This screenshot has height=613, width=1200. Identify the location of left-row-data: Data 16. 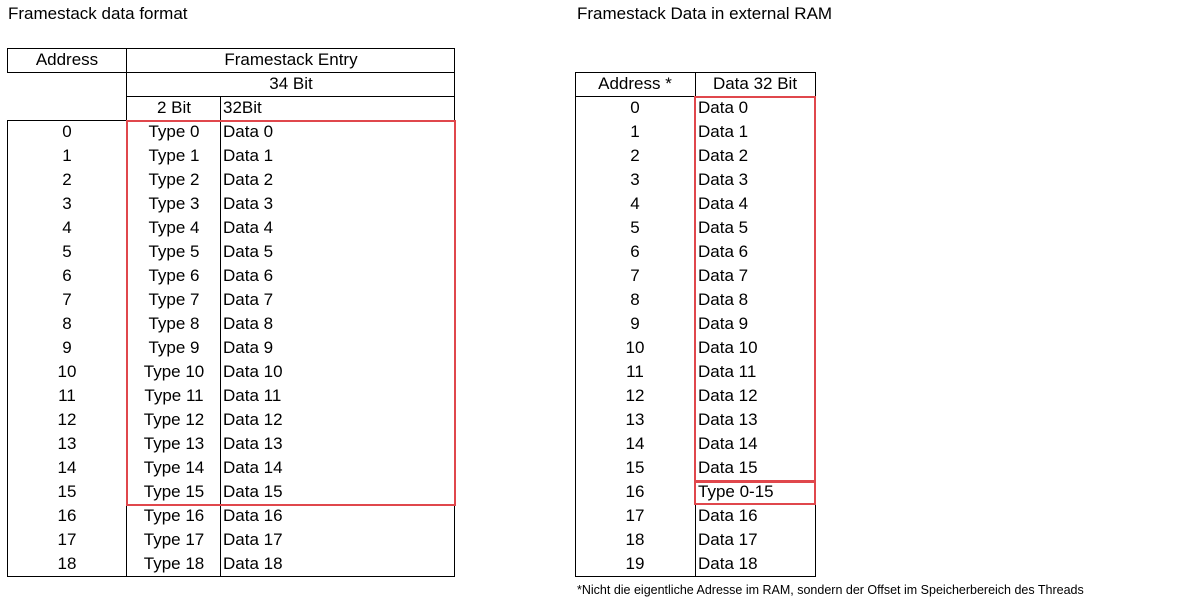
(253, 515).